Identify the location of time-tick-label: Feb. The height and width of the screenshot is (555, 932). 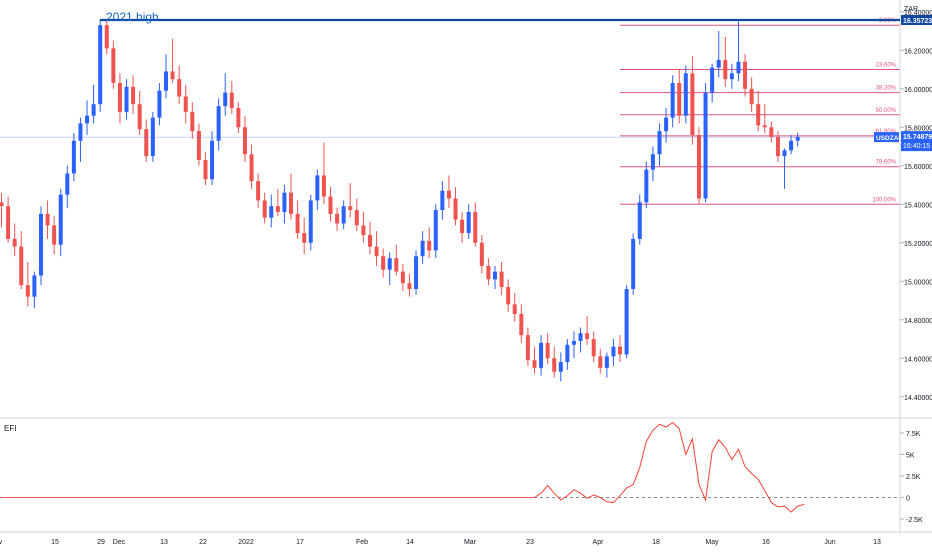
(362, 542).